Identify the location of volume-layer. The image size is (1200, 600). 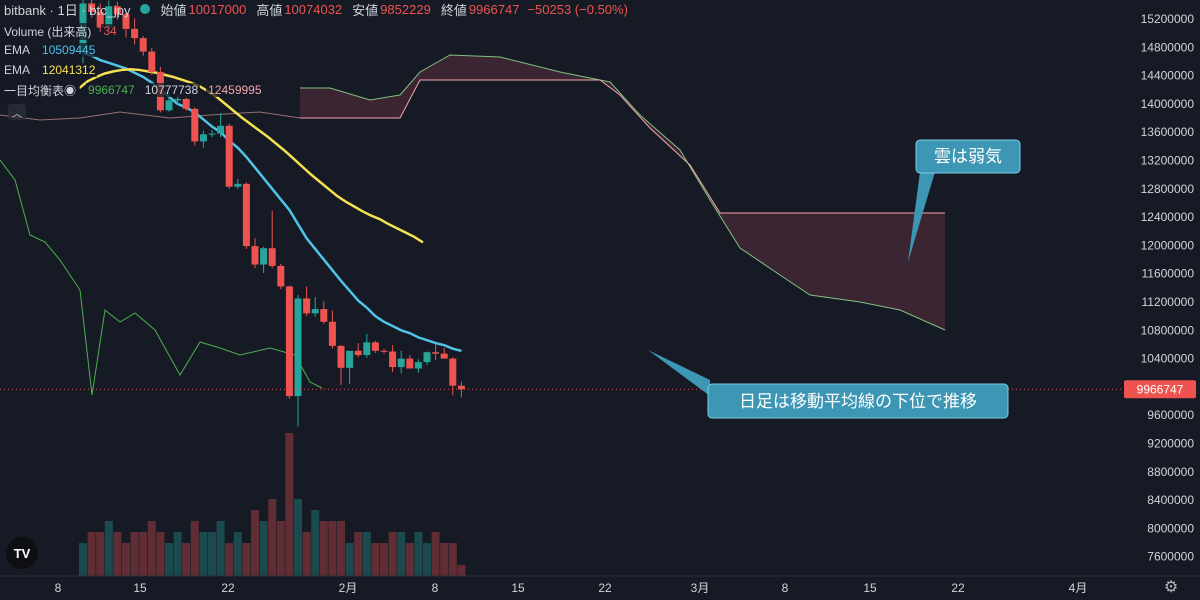
(272, 504).